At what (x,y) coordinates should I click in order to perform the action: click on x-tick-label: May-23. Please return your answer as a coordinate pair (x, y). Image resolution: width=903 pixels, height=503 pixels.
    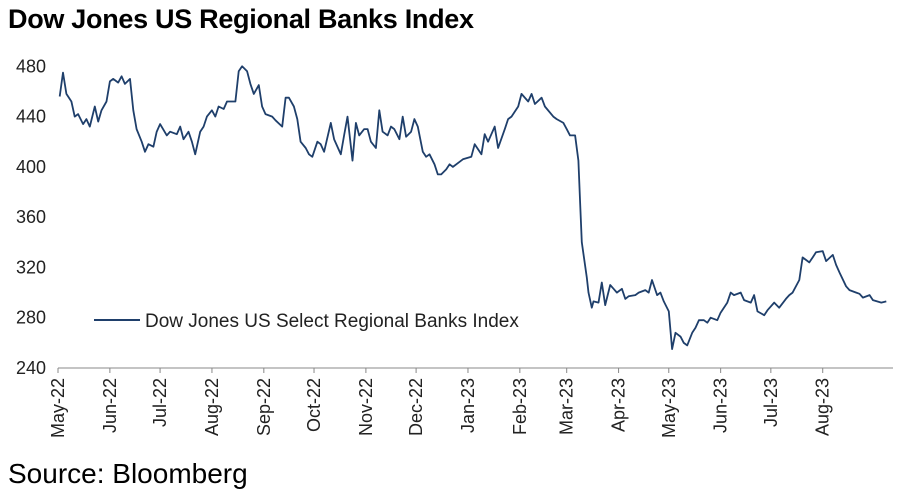
    Looking at the image, I should click on (669, 408).